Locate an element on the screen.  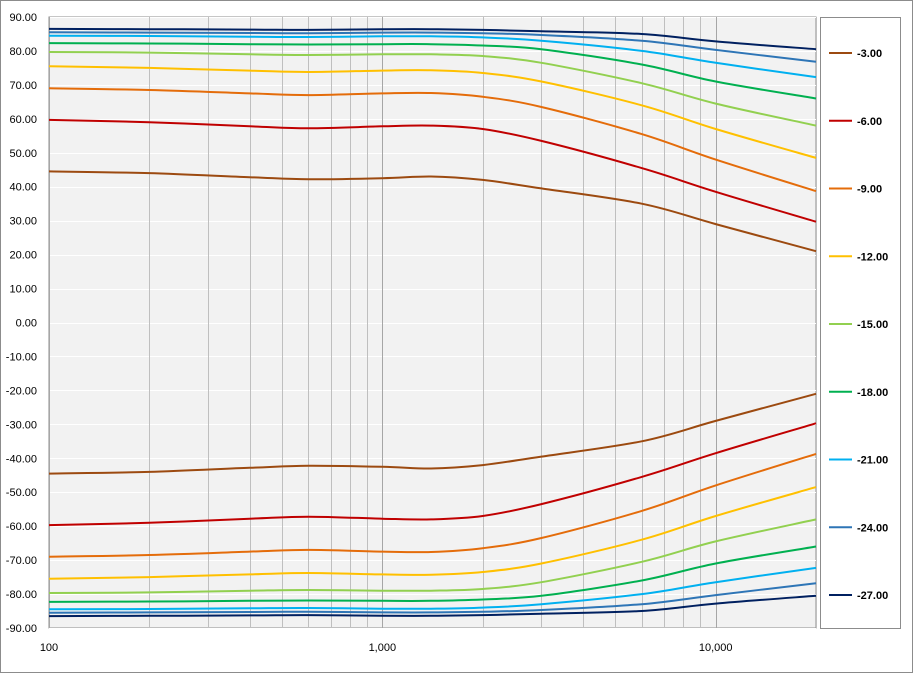
legend-label: -27.00 is located at coordinates (872, 596).